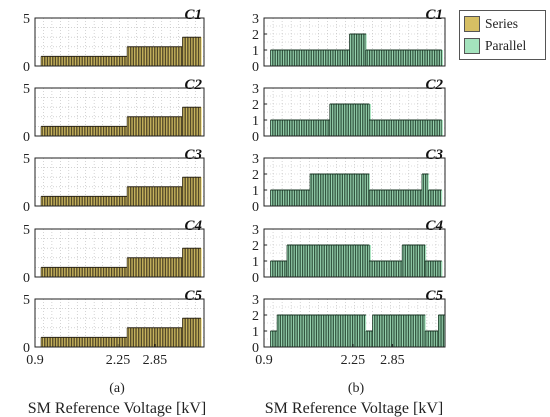 This screenshot has height=417, width=550. Describe the element at coordinates (354, 408) in the screenshot. I see `xlabel-b: SM Reference Voltage [kV]` at that location.